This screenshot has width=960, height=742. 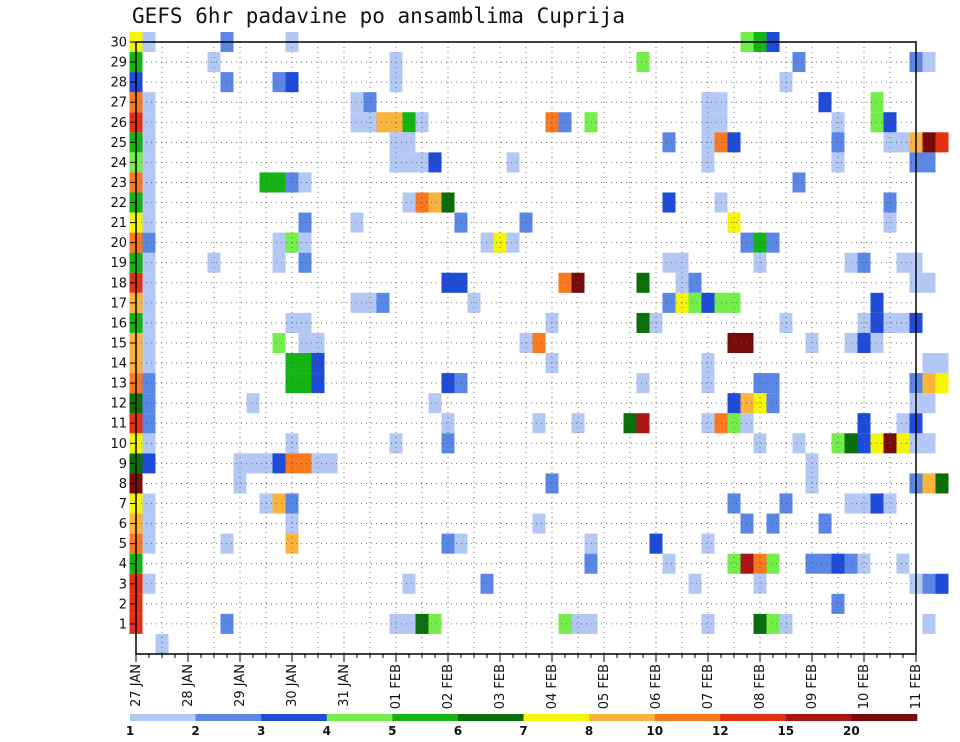 I want to click on y-tick-label: 26, so click(x=118, y=123).